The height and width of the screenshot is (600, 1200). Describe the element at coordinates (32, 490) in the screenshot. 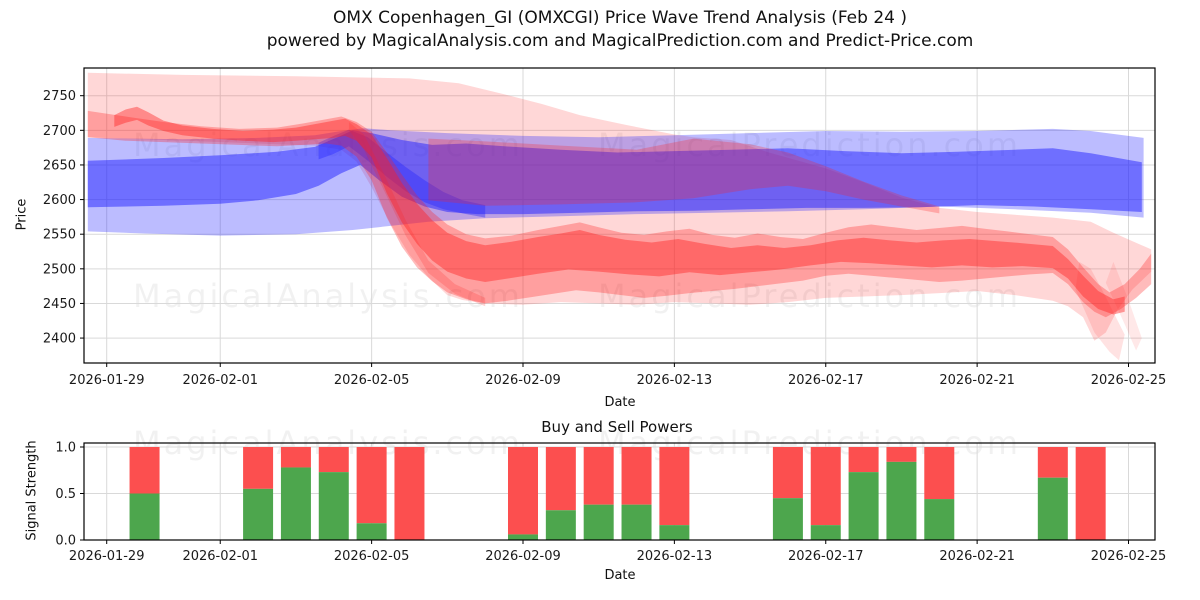

I see `signal-axis-label: Signal Strength` at that location.